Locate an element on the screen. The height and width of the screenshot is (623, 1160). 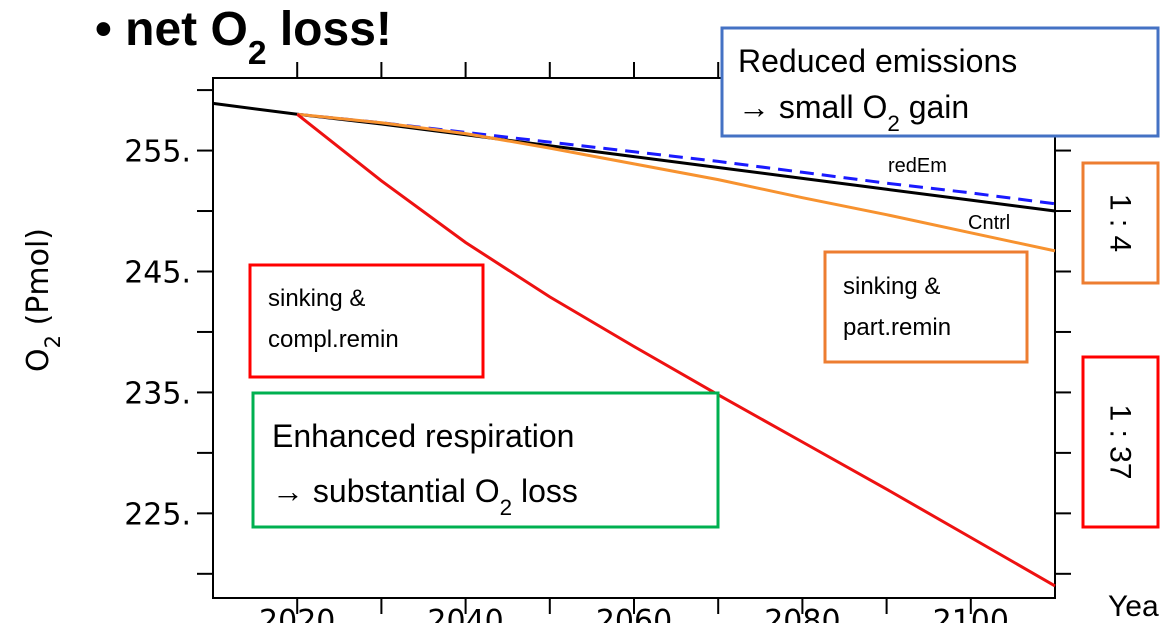
chart-title: • net O2 loss! is located at coordinates (243, 37).